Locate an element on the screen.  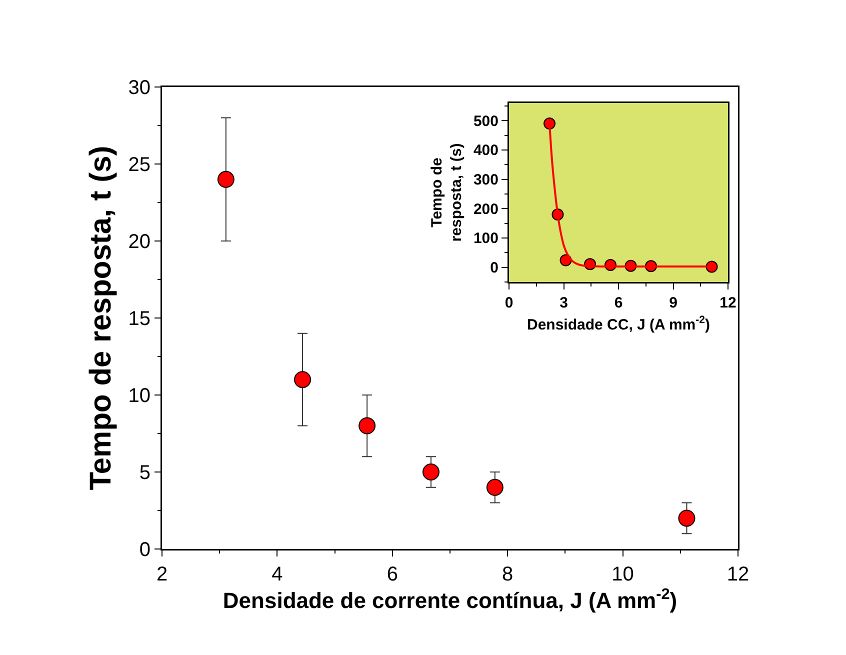
y-tick-label: 200 is located at coordinates (485, 209).